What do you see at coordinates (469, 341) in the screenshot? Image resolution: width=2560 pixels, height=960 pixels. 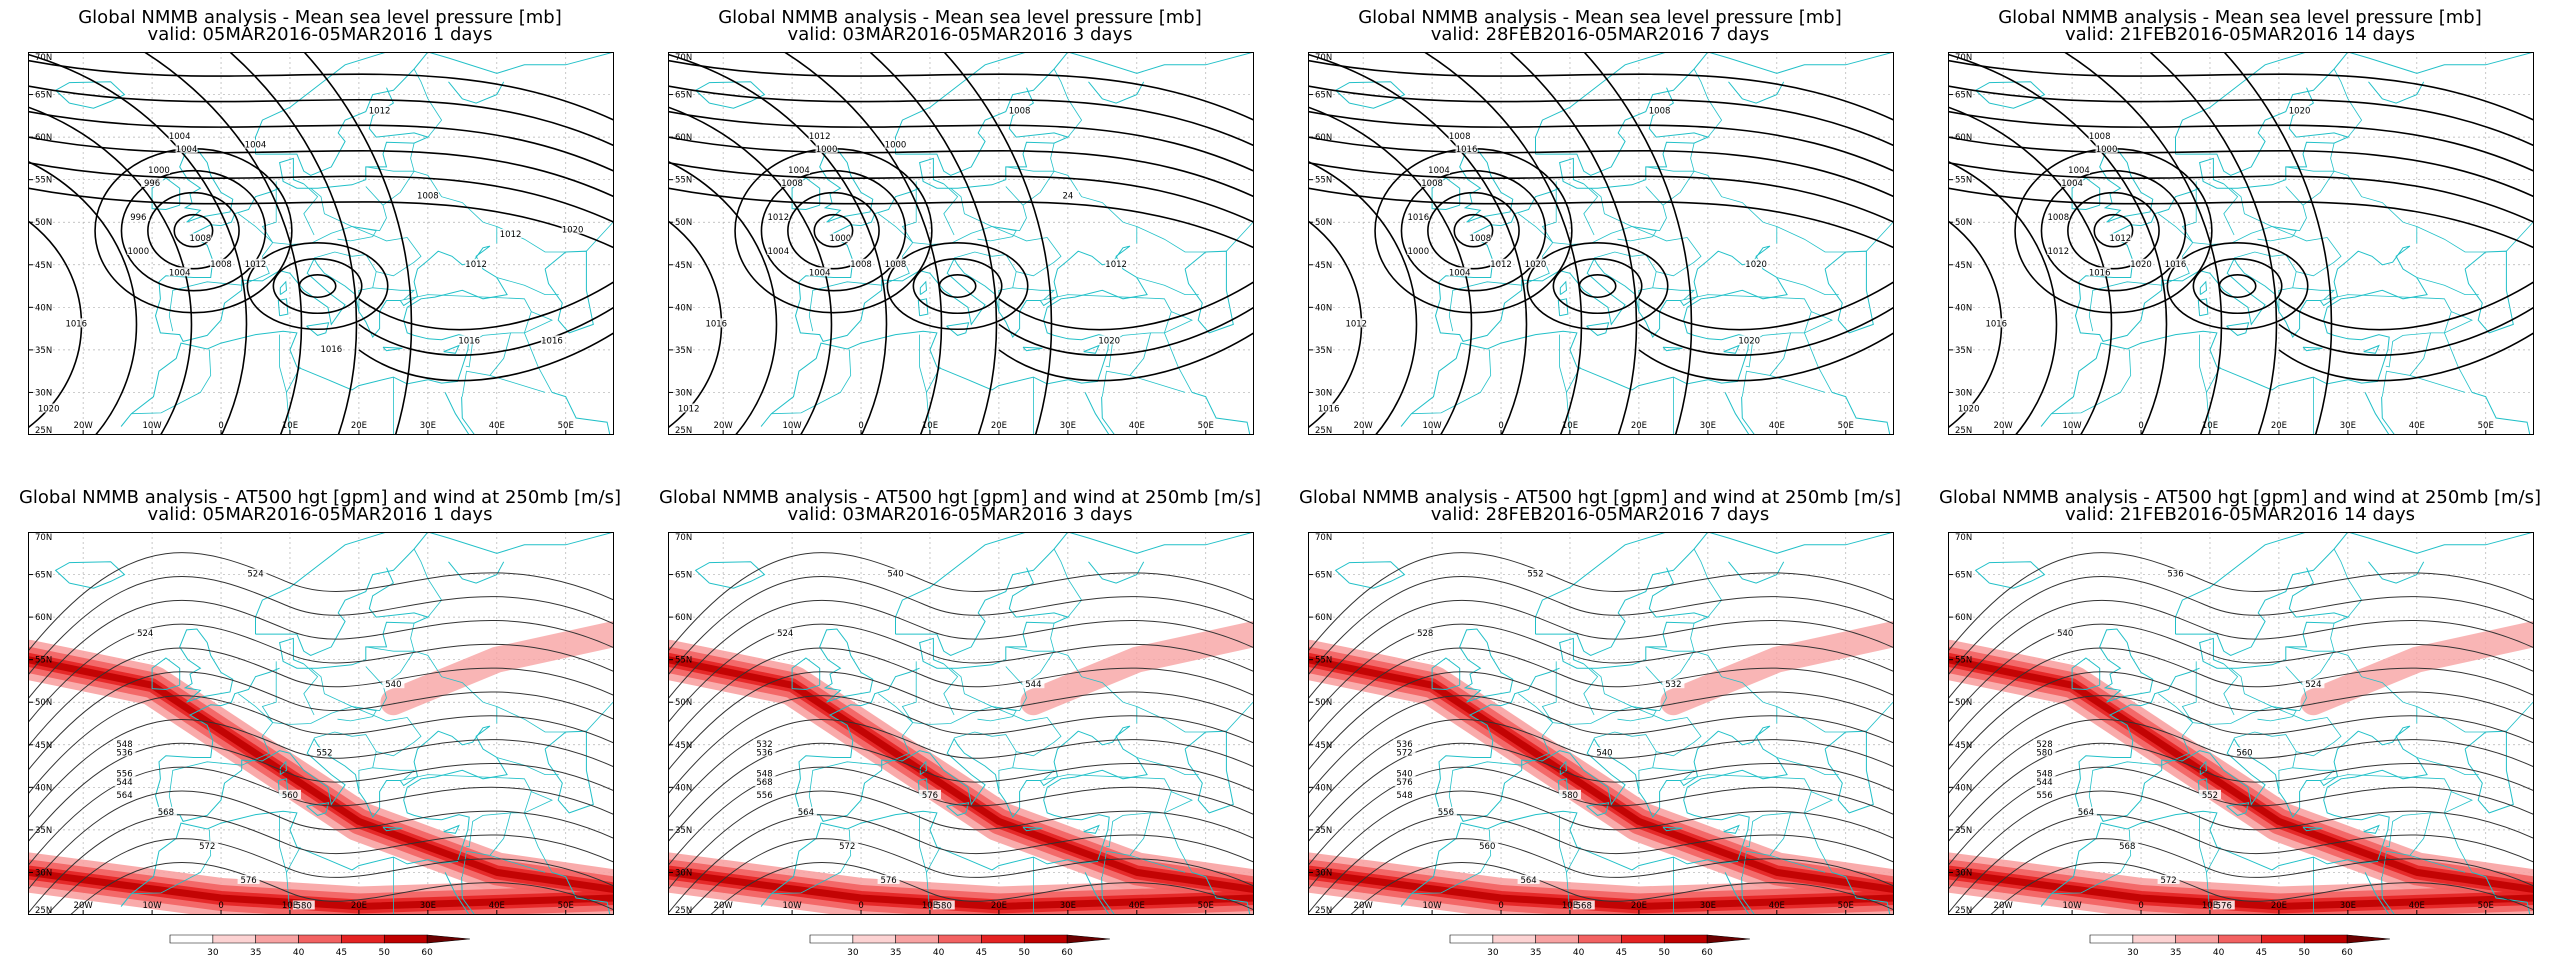 I see `contour-label: 1016` at bounding box center [469, 341].